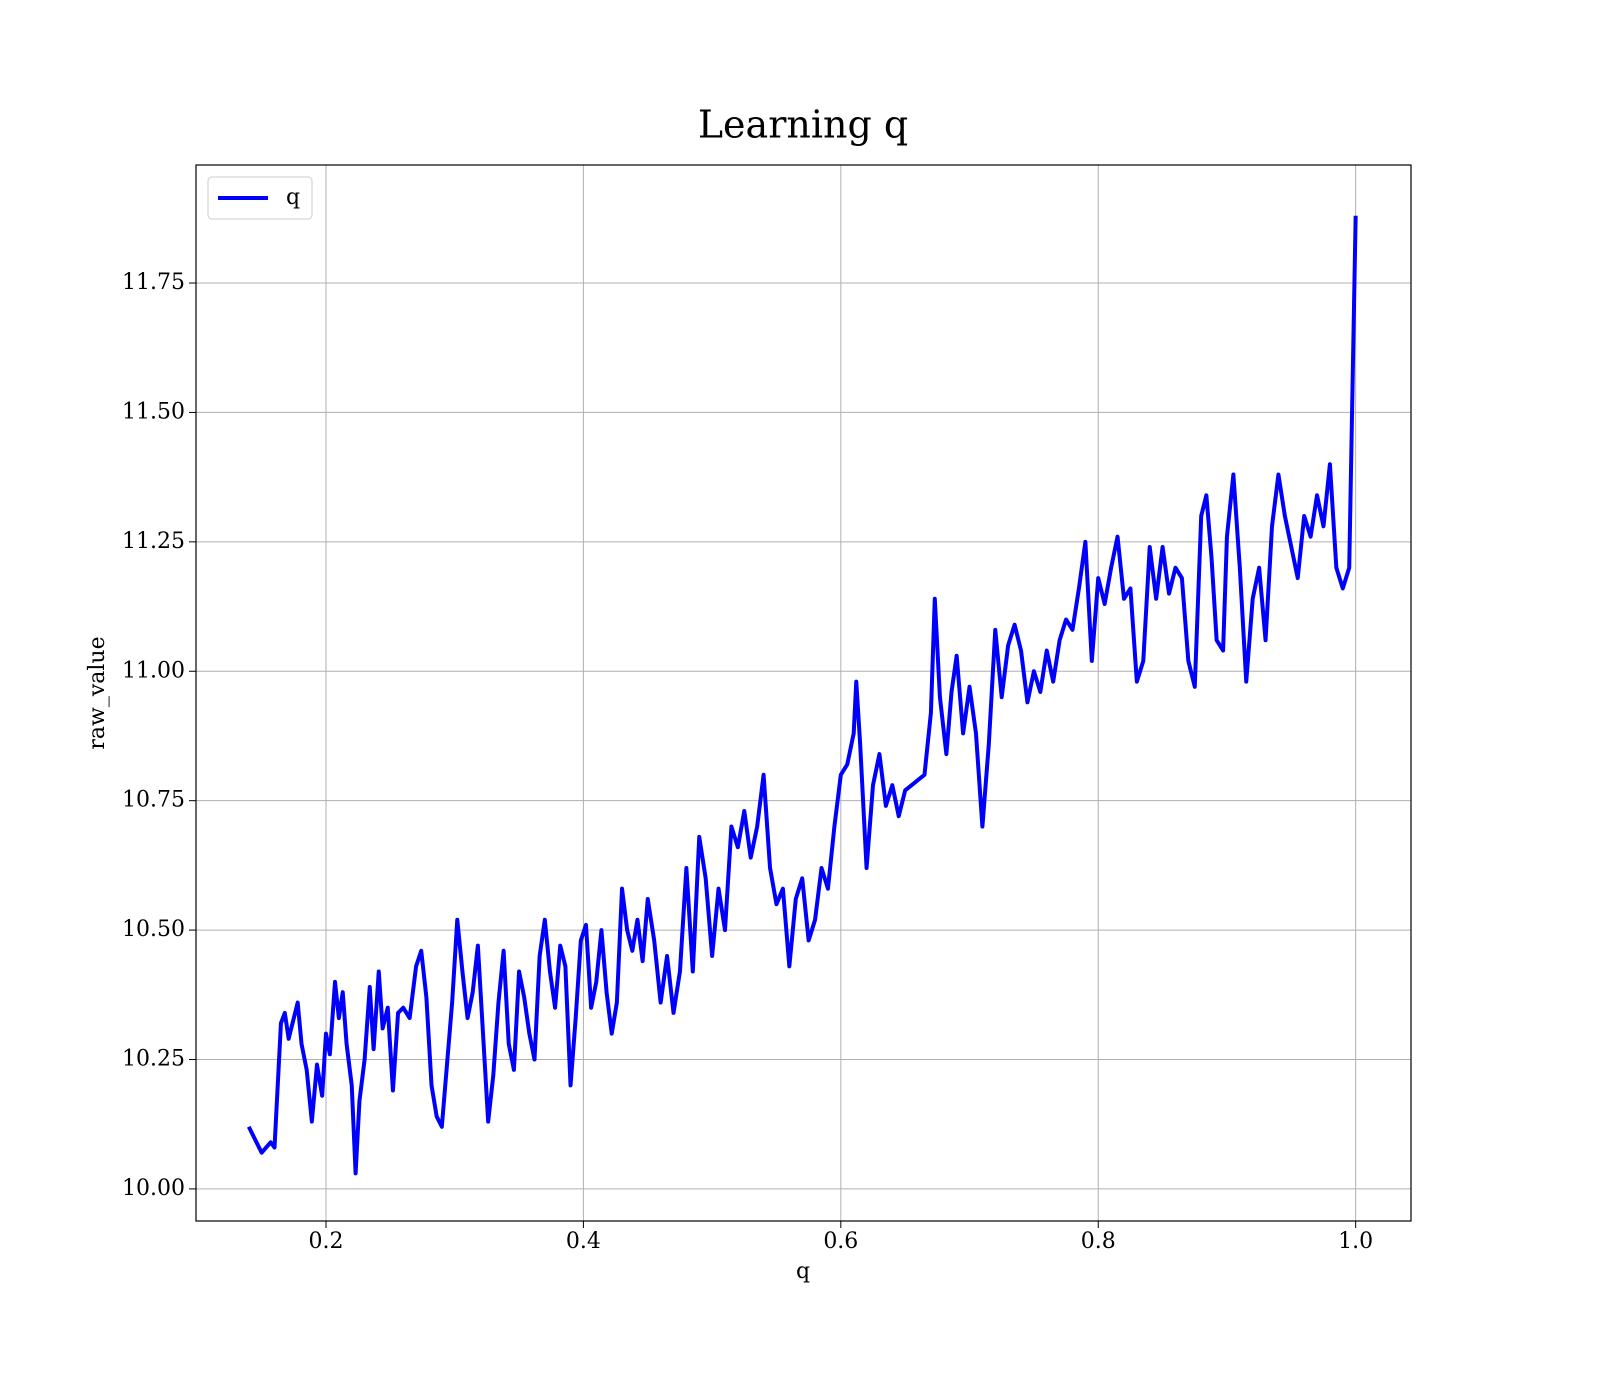  I want to click on chart-title: Learning q, so click(803, 125).